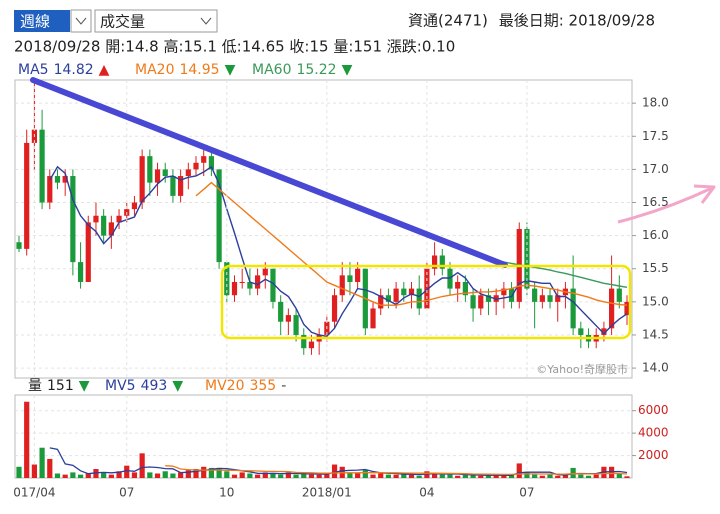 Image resolution: width=720 pixels, height=514 pixels. What do you see at coordinates (323, 436) in the screenshot?
I see `volume-panel` at bounding box center [323, 436].